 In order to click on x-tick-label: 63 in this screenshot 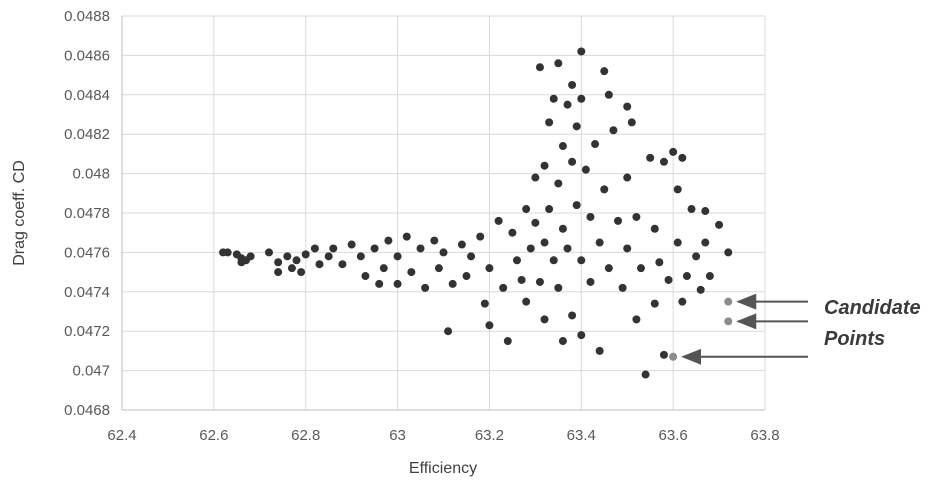, I will do `click(397, 435)`.